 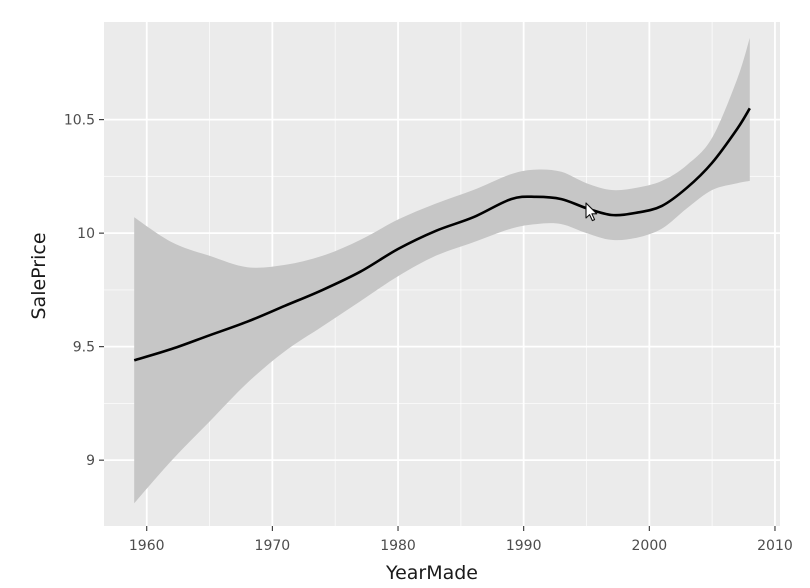 I want to click on x-tick-label: 1960, so click(x=147, y=546).